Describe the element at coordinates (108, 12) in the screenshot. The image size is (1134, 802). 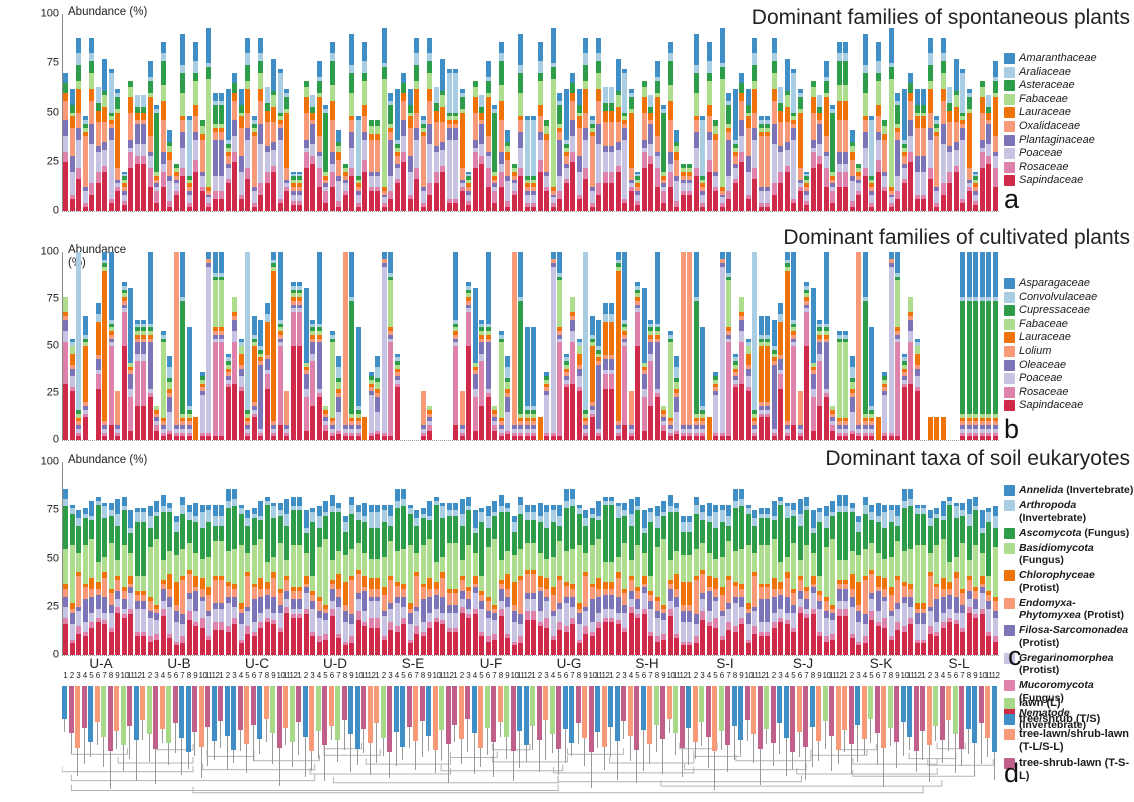
I see `panel-a-ylabel: Abundance (%)` at that location.